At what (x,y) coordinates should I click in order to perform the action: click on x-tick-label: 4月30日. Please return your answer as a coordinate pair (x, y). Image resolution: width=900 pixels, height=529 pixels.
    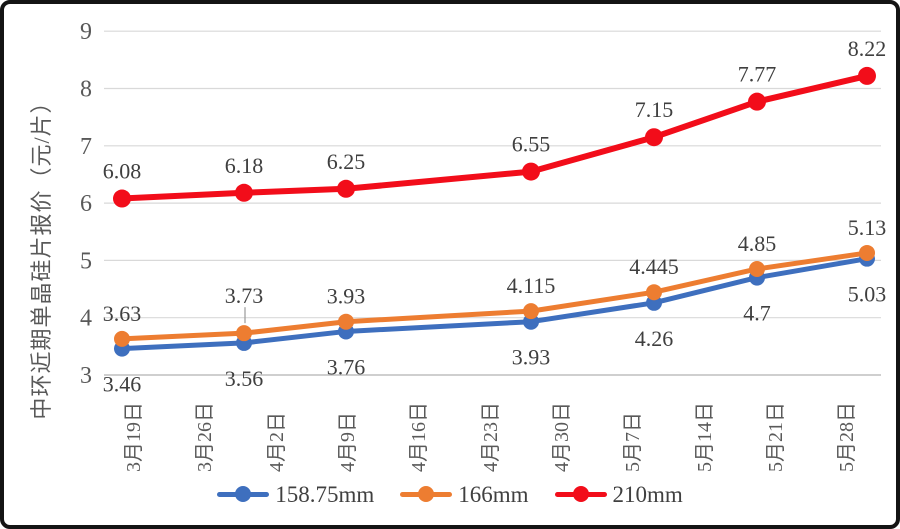
    Looking at the image, I should click on (562, 437).